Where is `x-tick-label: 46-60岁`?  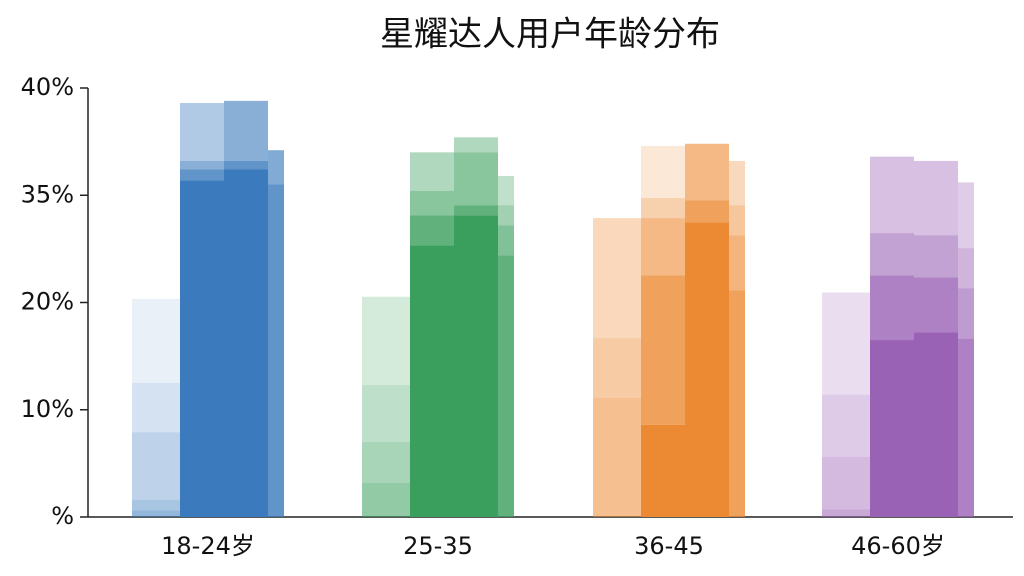 x-tick-label: 46-60岁 is located at coordinates (898, 546).